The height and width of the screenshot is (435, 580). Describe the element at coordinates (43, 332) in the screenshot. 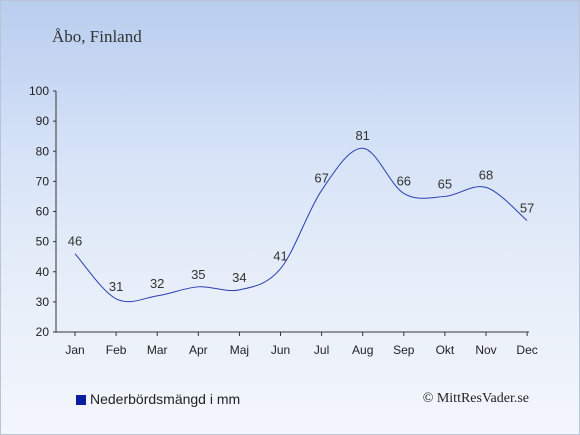

I see `y-tick-label: 20` at that location.